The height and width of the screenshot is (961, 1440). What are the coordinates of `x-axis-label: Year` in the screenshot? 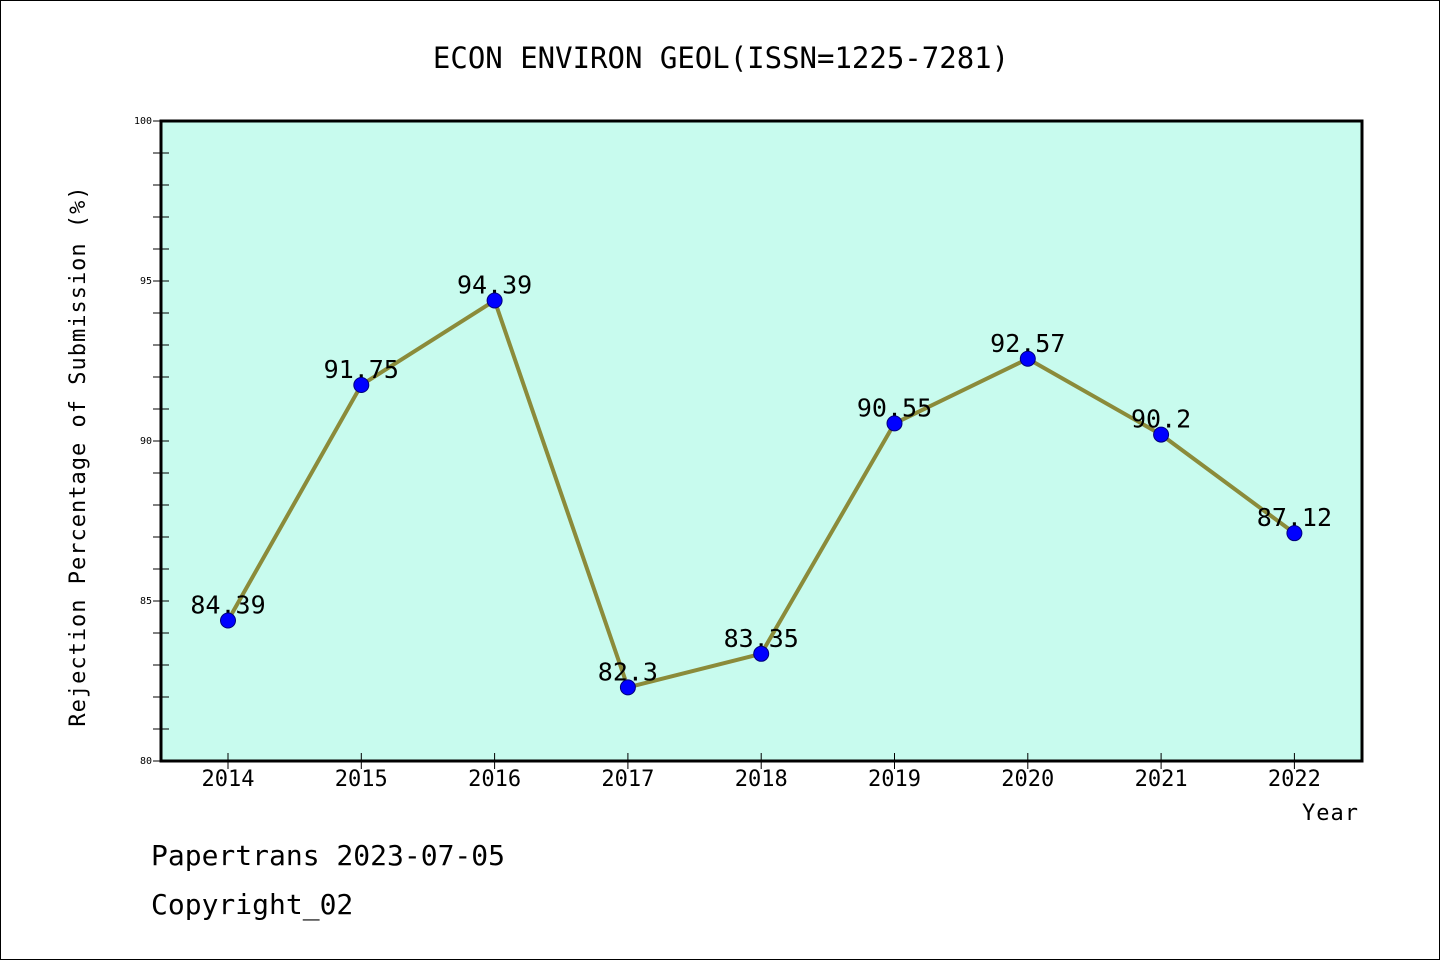 It's located at (1330, 813).